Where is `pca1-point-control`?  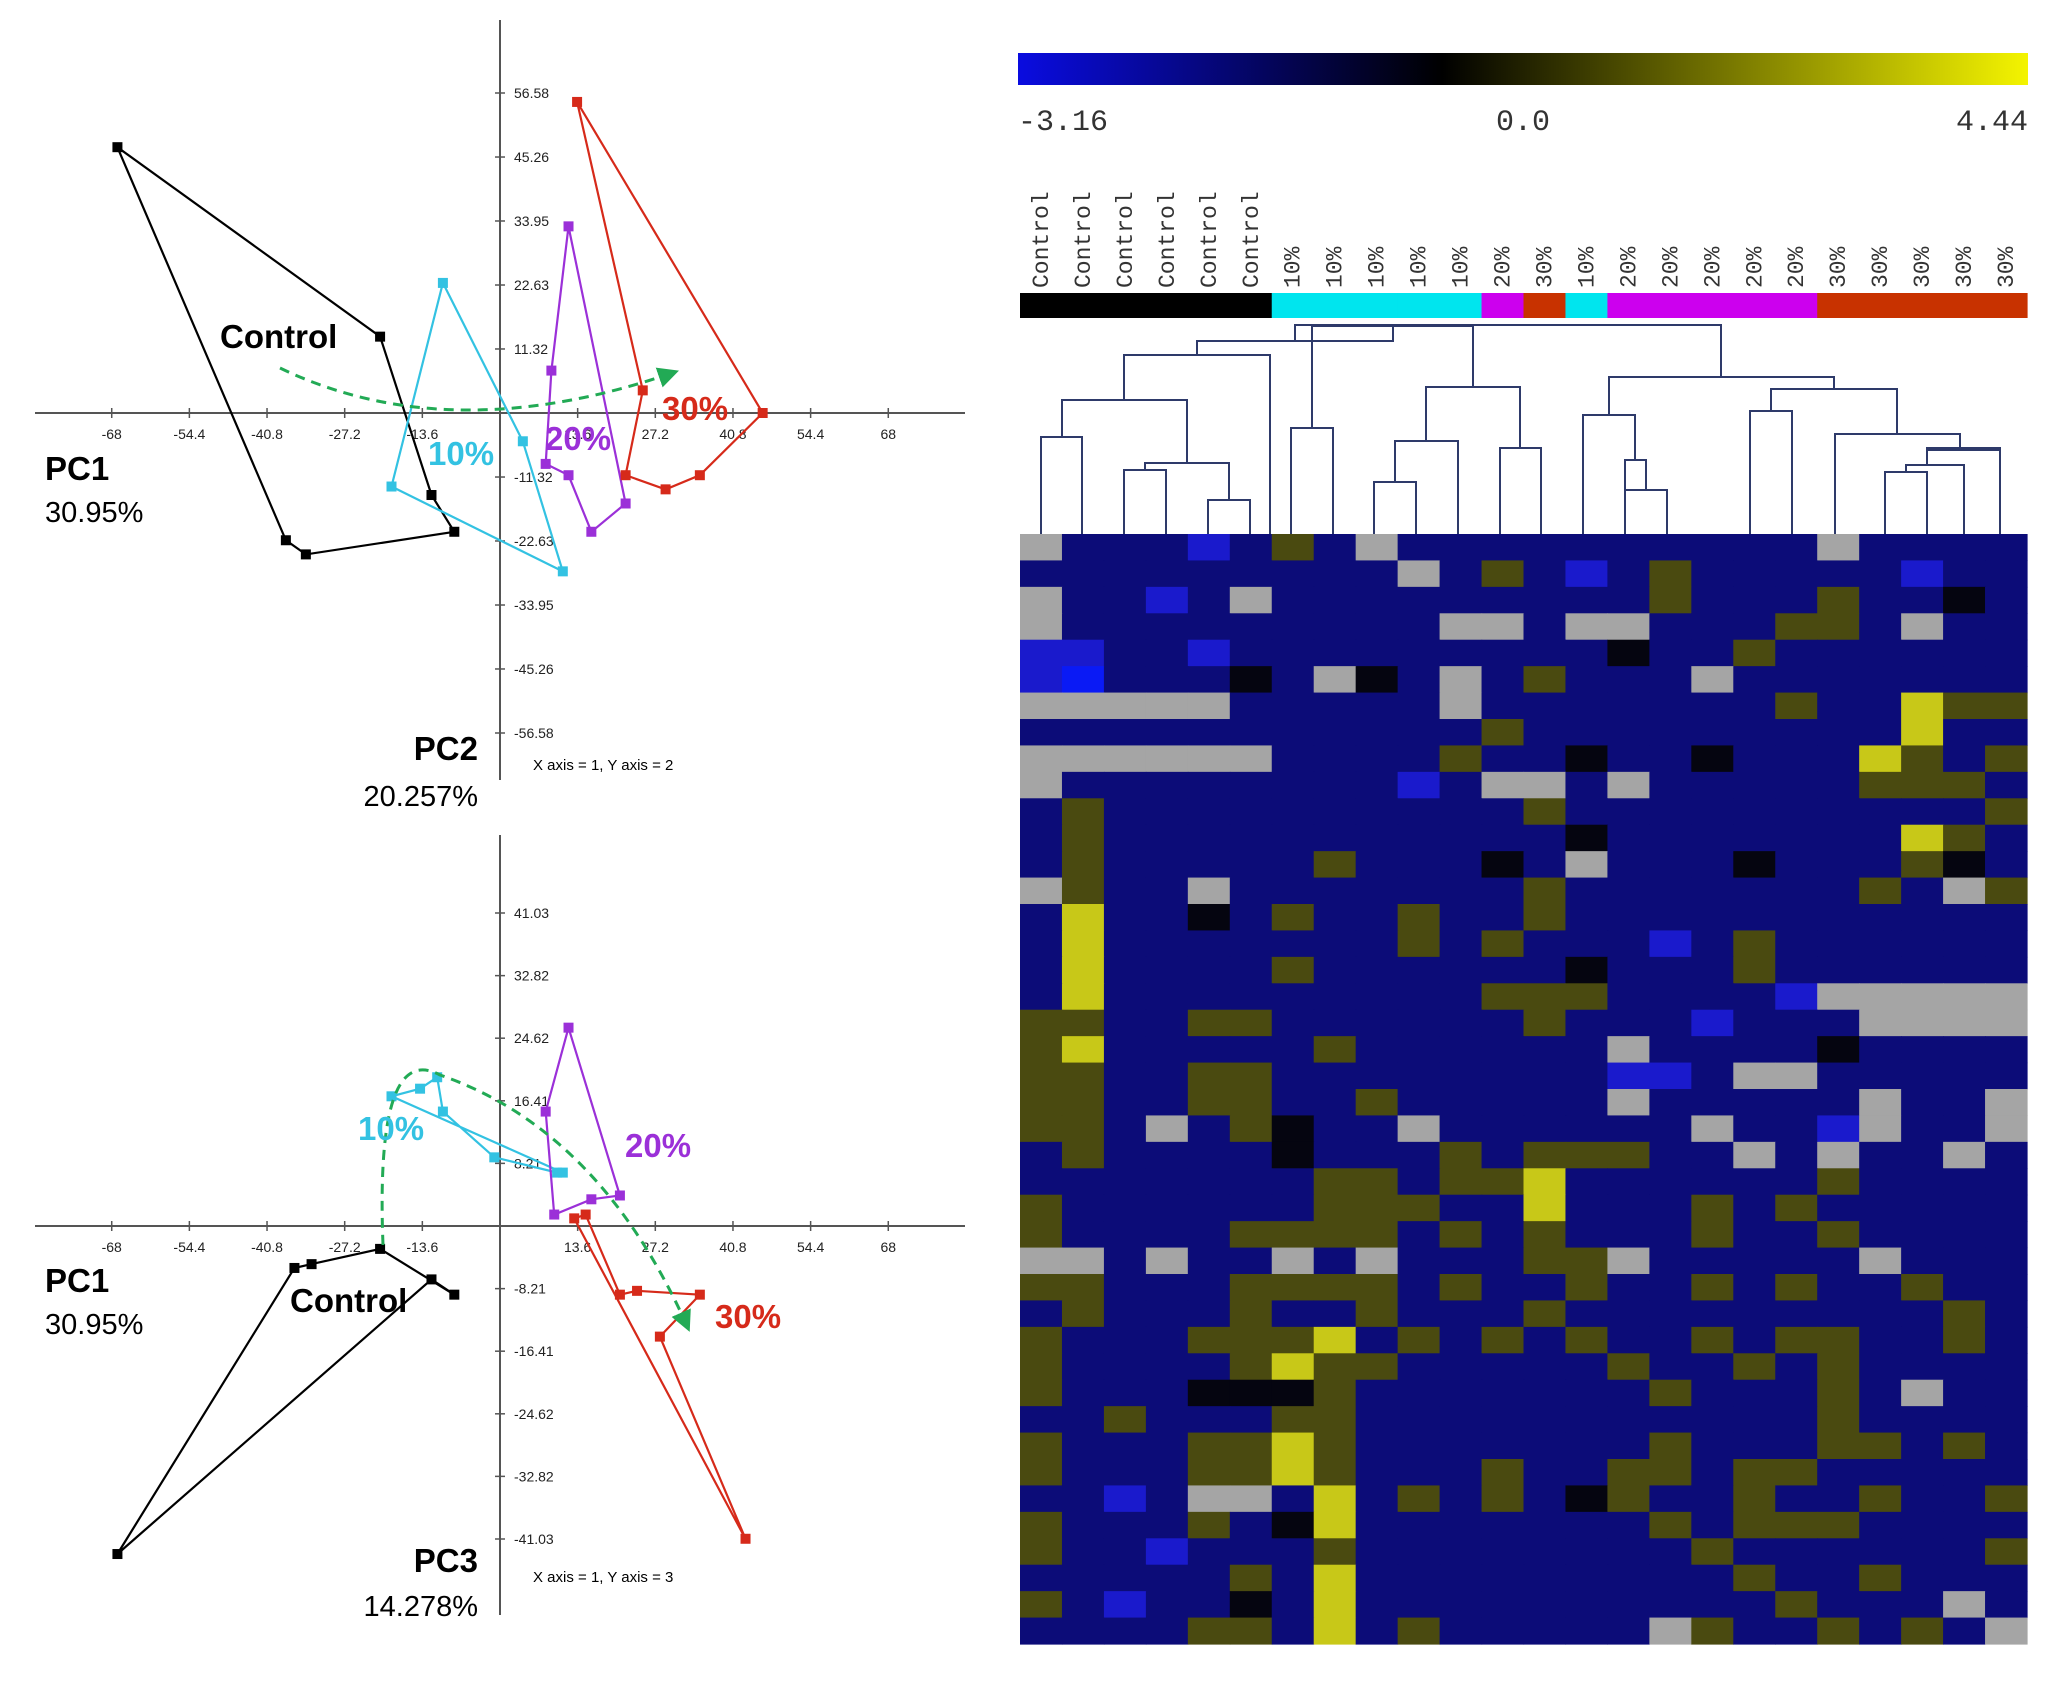
pca1-point-control is located at coordinates (431, 495).